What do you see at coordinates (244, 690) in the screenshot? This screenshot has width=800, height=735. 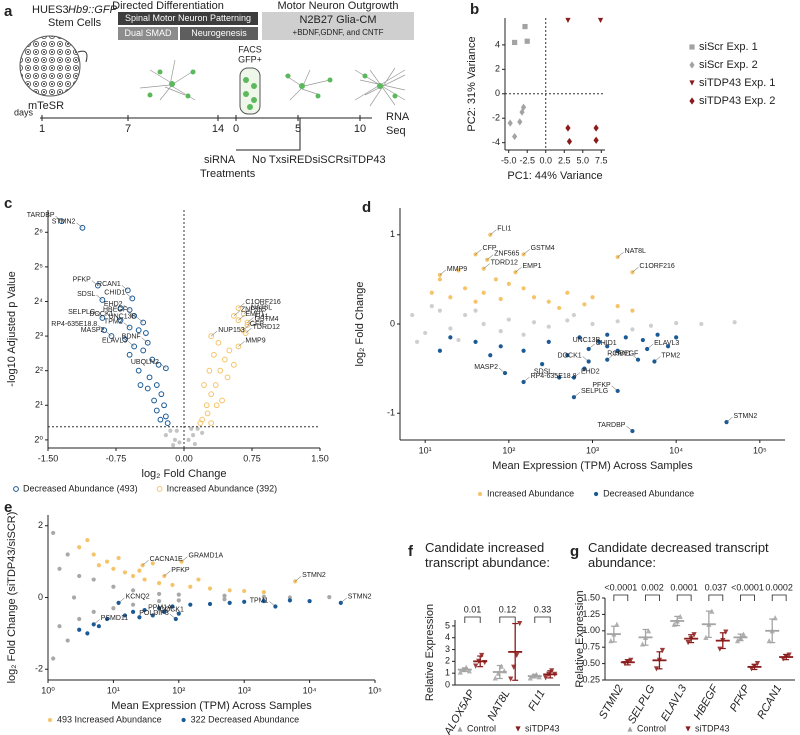 I see `x-tick-label: 10³` at bounding box center [244, 690].